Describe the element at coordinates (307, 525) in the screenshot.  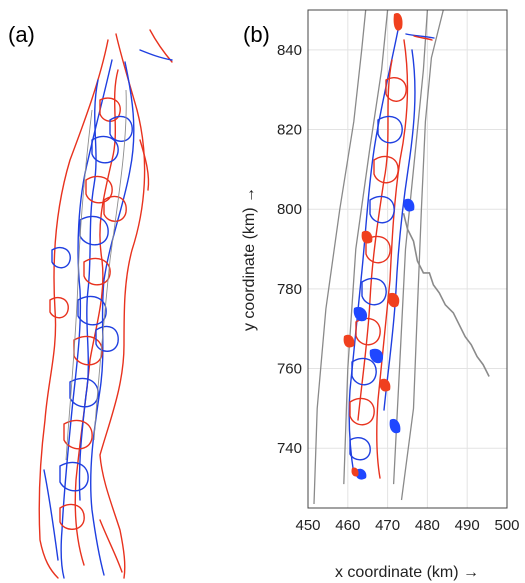
I see `x-tick-label: 450` at that location.